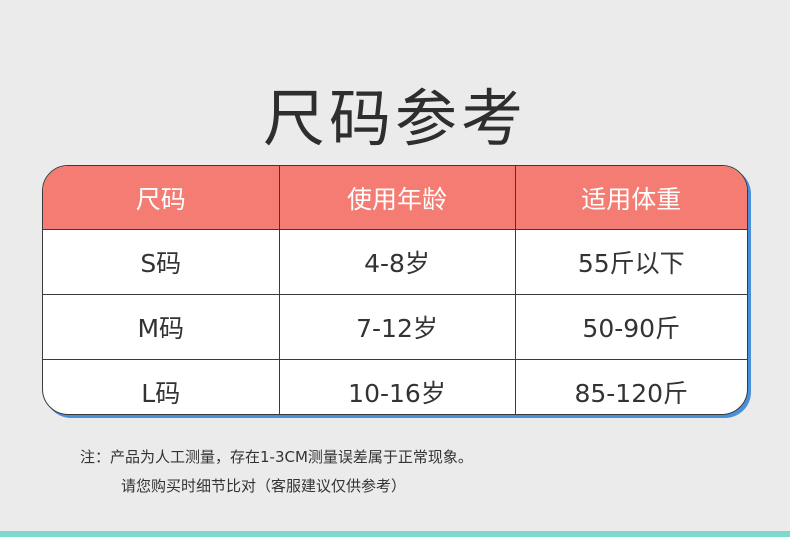 The height and width of the screenshot is (537, 790). What do you see at coordinates (630, 327) in the screenshot?
I see `cell-weight: 50-90斤` at bounding box center [630, 327].